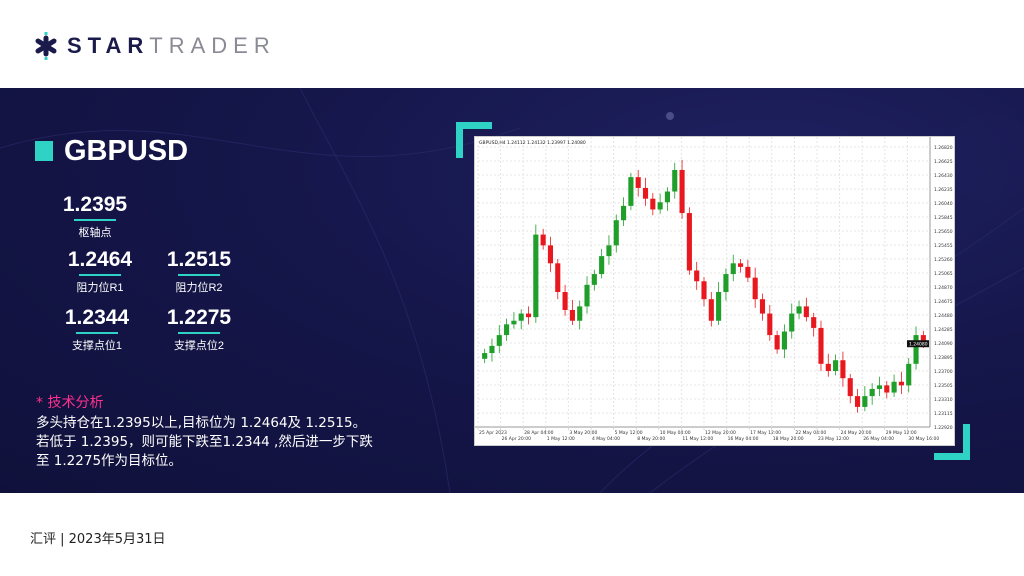 The width and height of the screenshot is (1024, 576). Describe the element at coordinates (516, 439) in the screenshot. I see `x-tick-label: 26 Apr 20:00` at that location.